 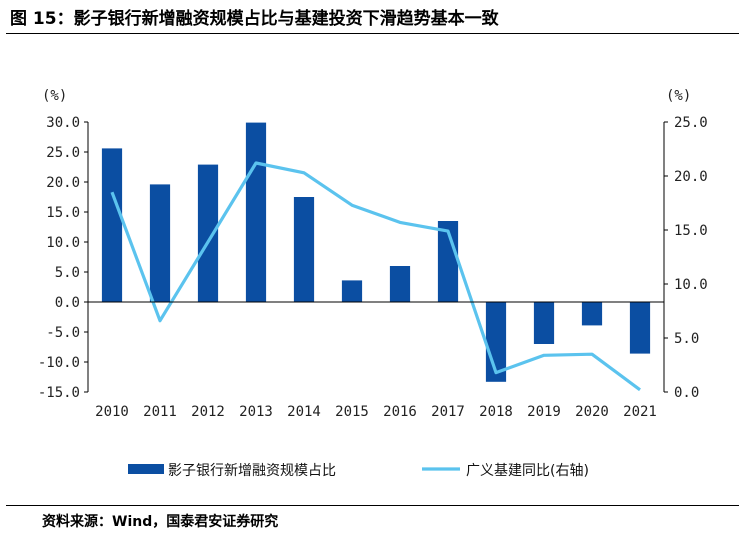 I want to click on bar-2012, so click(x=208, y=233).